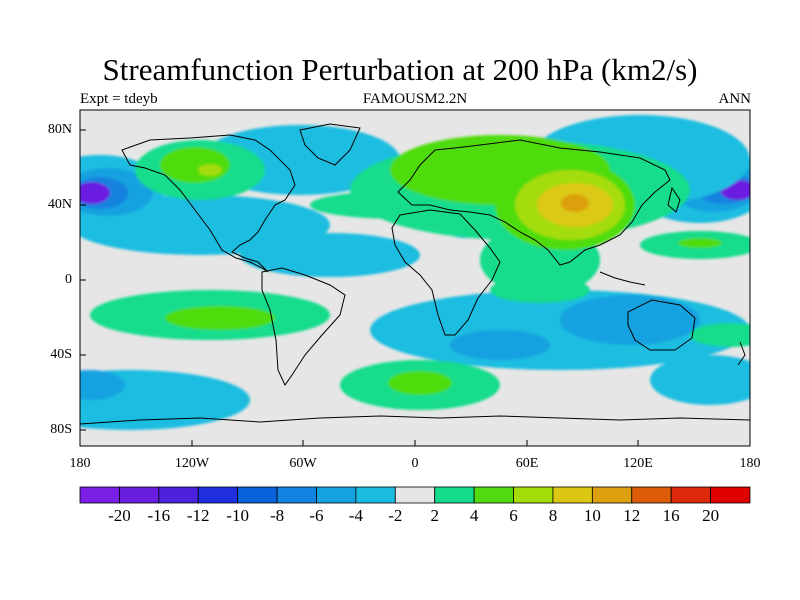 This screenshot has height=600, width=800. I want to click on colorbar-label: -4, so click(355, 515).